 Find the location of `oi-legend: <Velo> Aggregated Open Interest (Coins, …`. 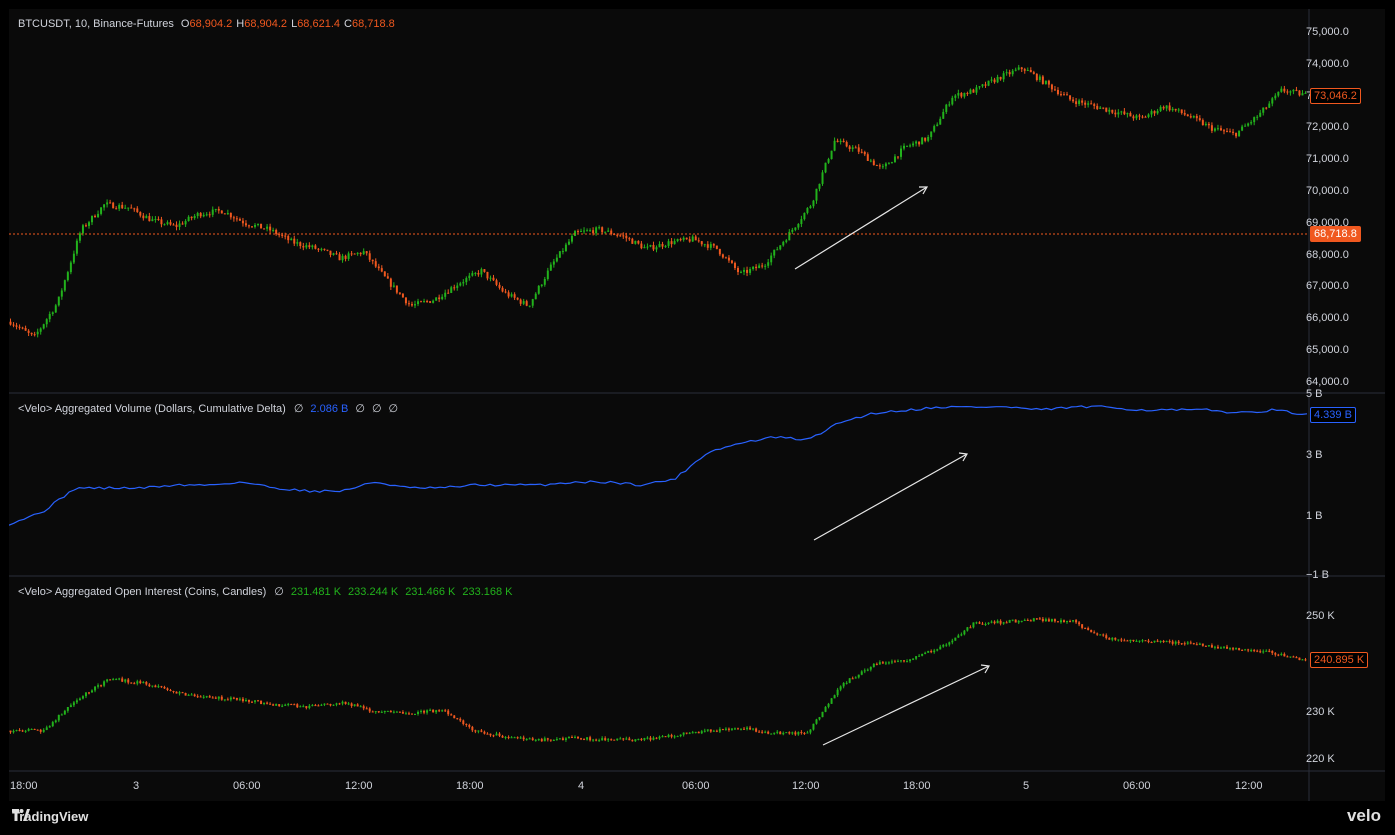

oi-legend: <Velo> Aggregated Open Interest (Coins, … is located at coordinates (265, 592).